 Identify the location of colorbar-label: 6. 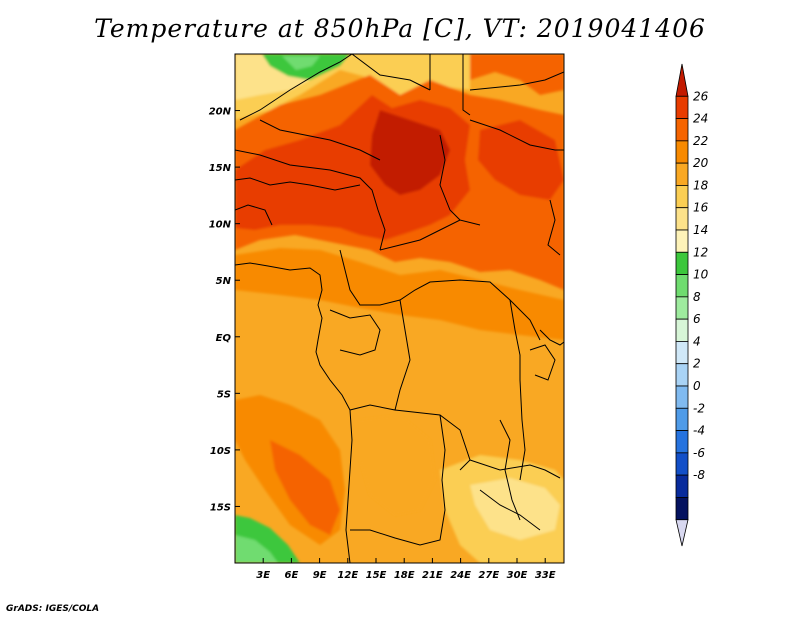
(697, 319).